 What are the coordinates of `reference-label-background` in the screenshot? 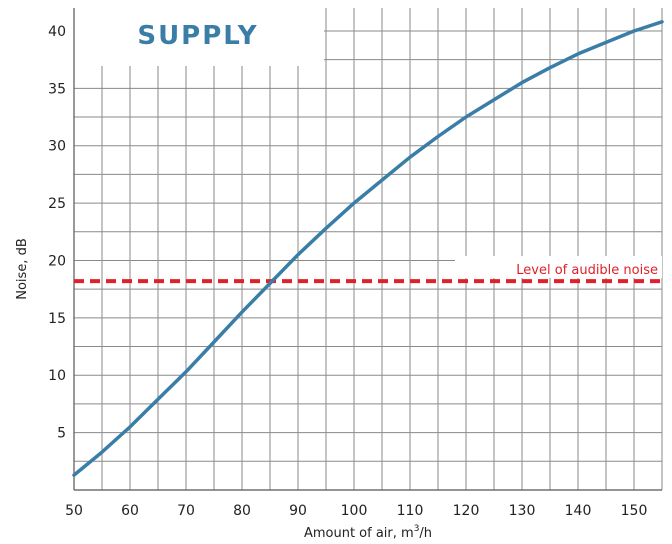 It's located at (558, 267).